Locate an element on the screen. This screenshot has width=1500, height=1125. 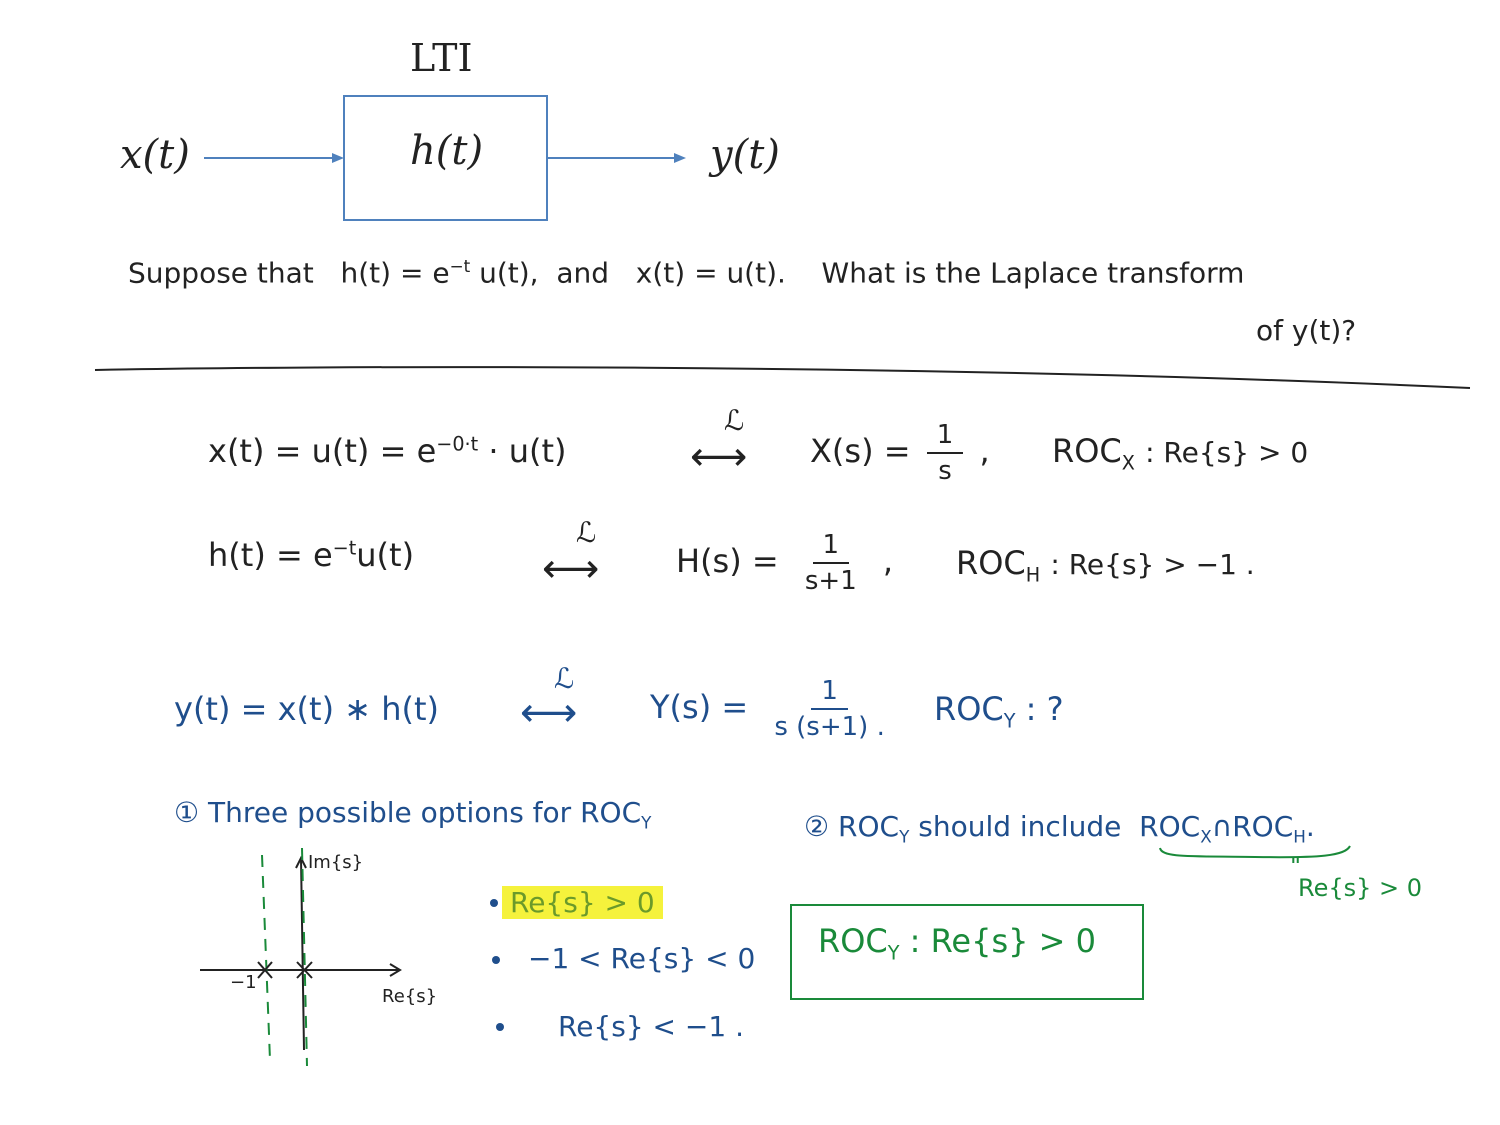
rule-text: should include is located at coordinates (1020, 826).